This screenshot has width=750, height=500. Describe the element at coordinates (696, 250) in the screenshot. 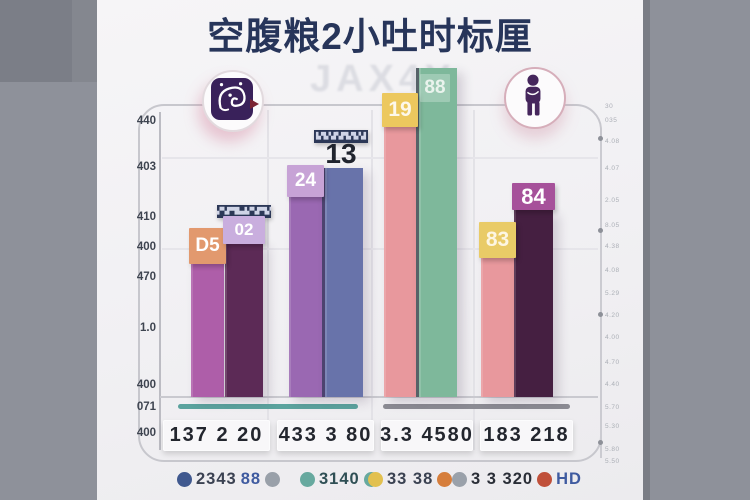

I see `photo-background-right` at that location.